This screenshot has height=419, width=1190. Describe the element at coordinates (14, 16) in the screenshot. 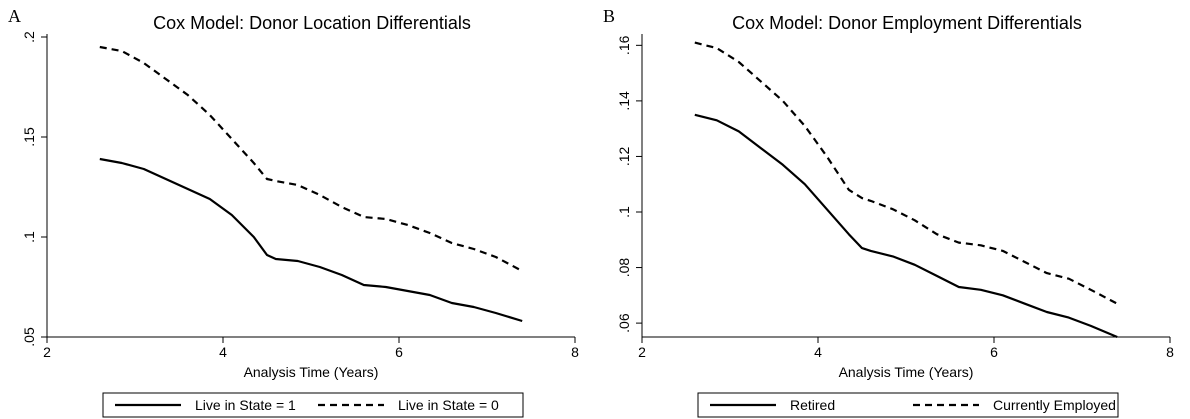

I see `panel-letter-a: A` at that location.